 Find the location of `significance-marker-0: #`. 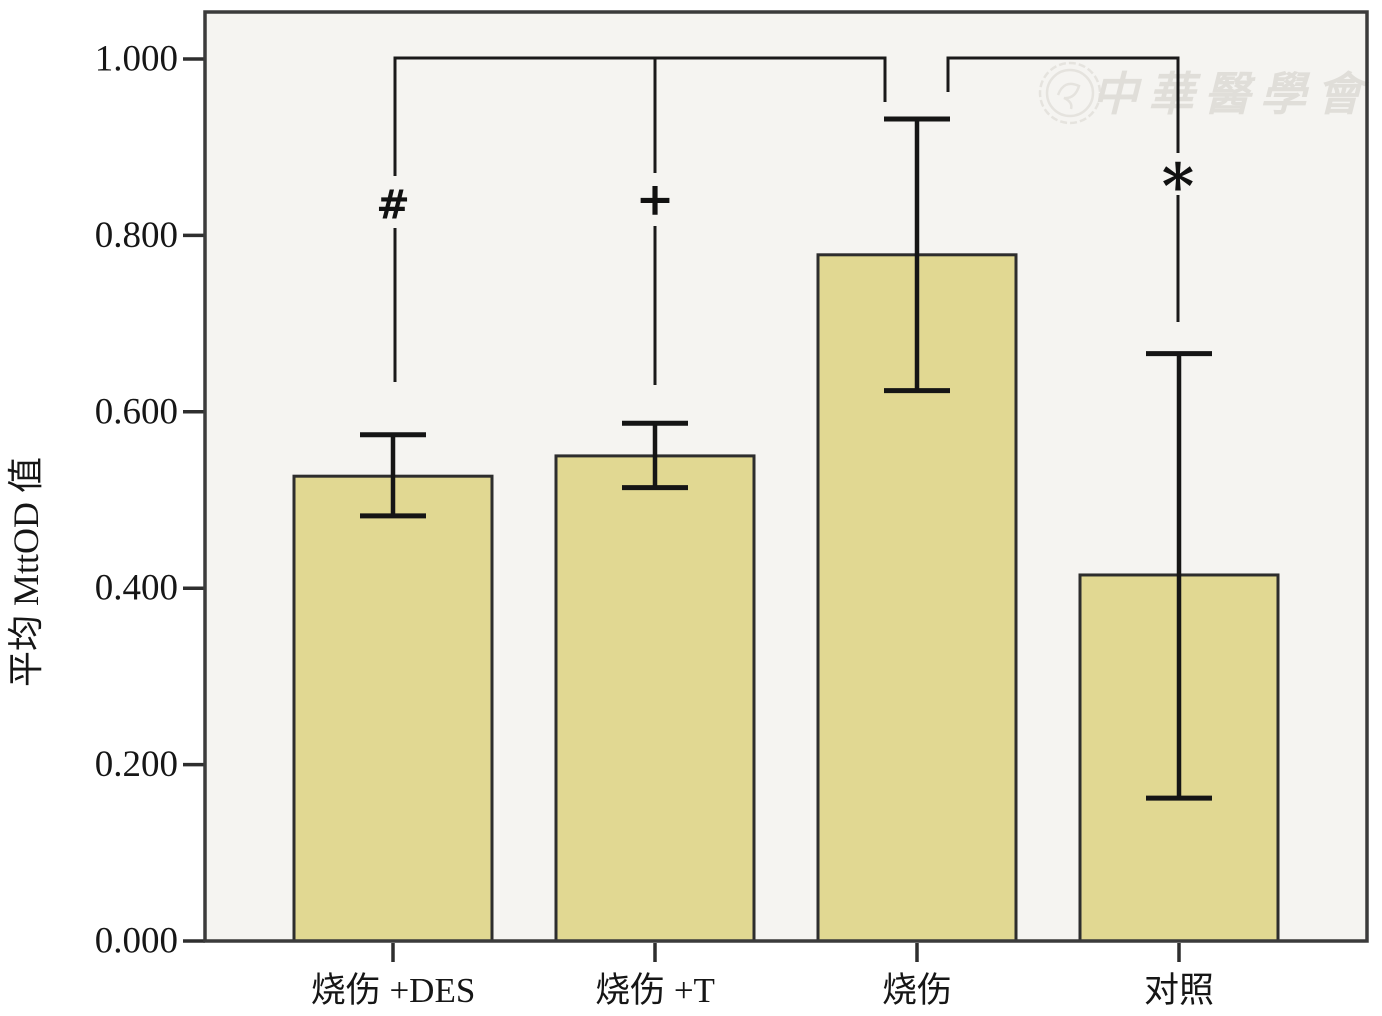

significance-marker-0: # is located at coordinates (393, 205).